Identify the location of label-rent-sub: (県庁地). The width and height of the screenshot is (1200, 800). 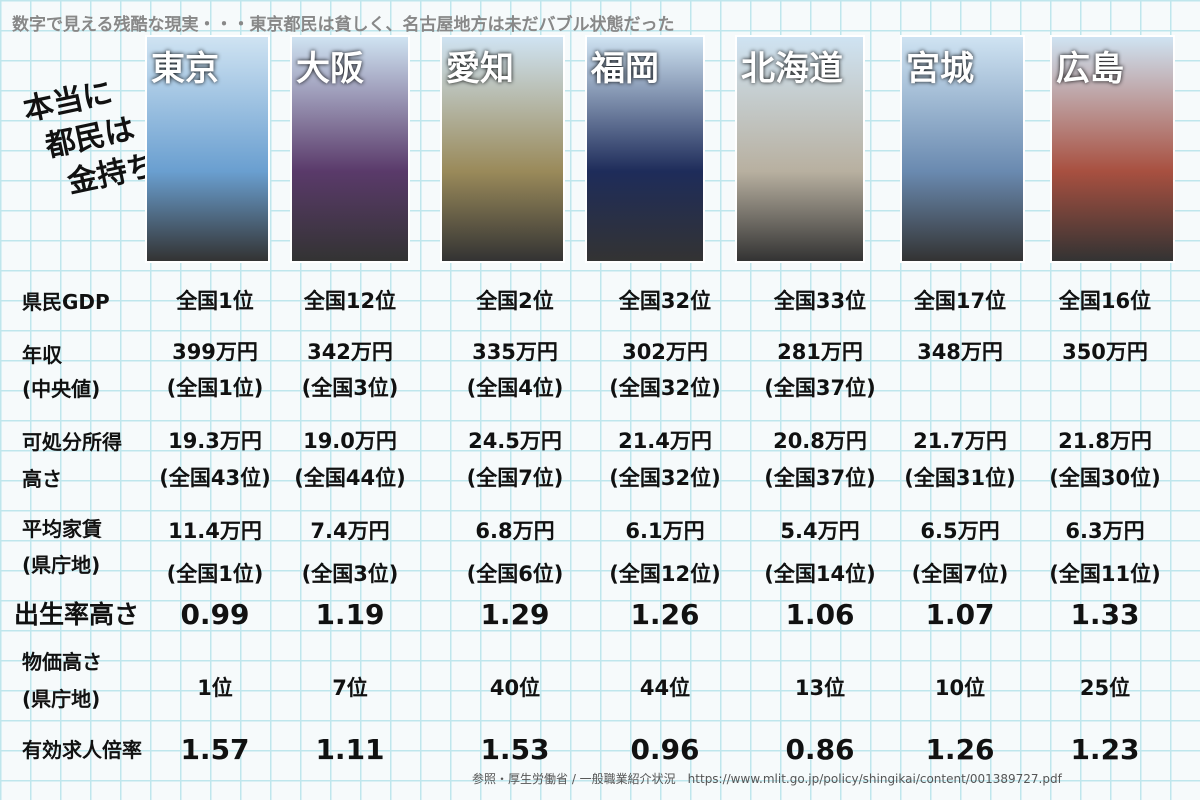
(61, 565).